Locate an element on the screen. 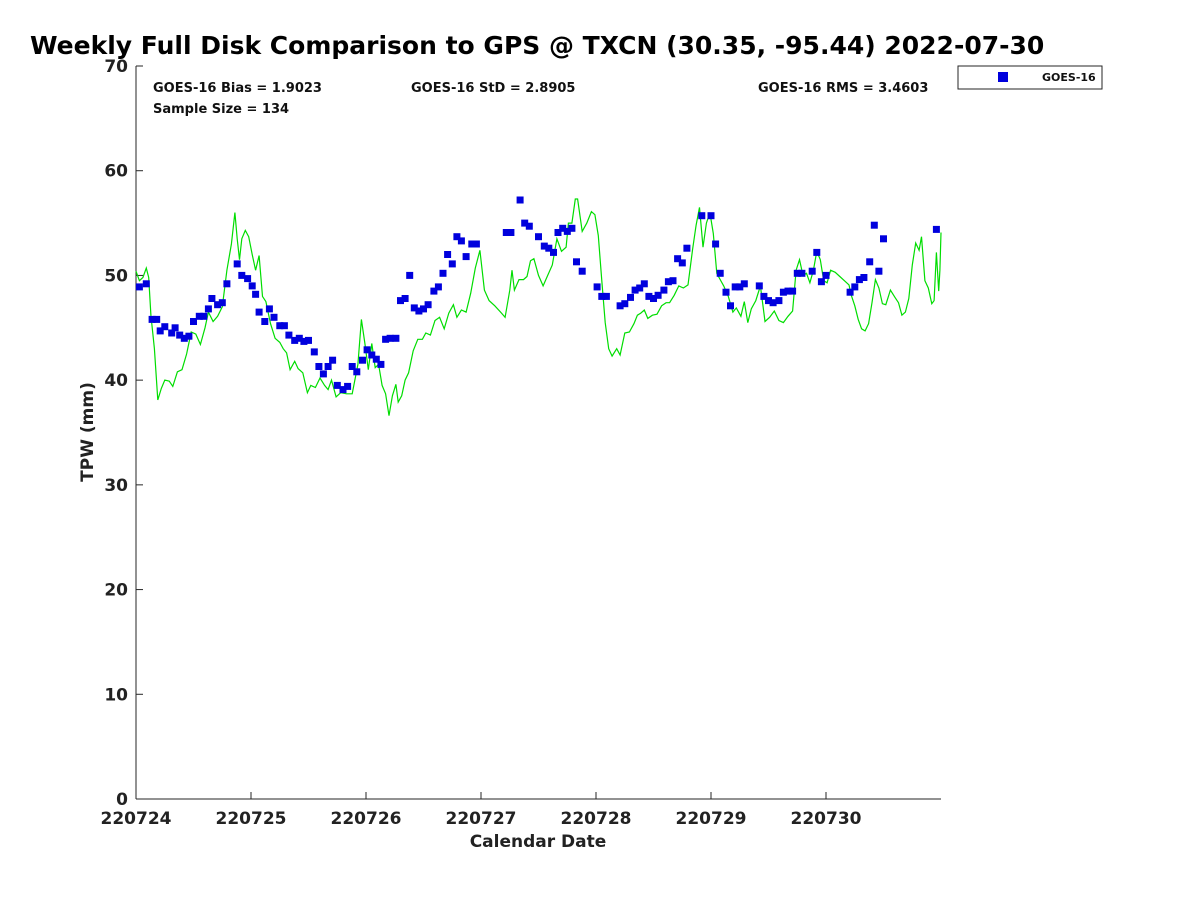 The width and height of the screenshot is (1200, 900). y-axis-label: TPW (mm) is located at coordinates (88, 432).